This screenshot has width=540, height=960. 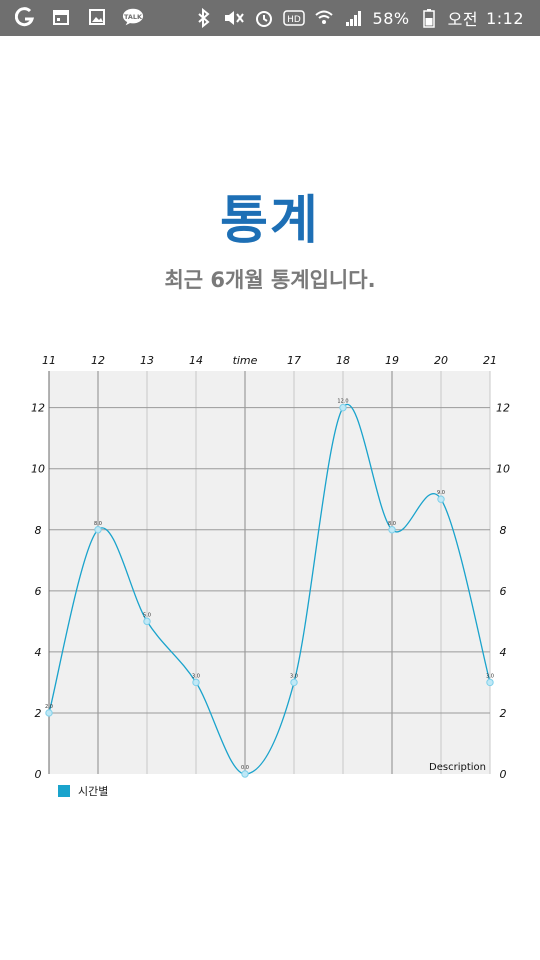 I want to click on y-tick-label-left: 4, so click(x=38, y=652).